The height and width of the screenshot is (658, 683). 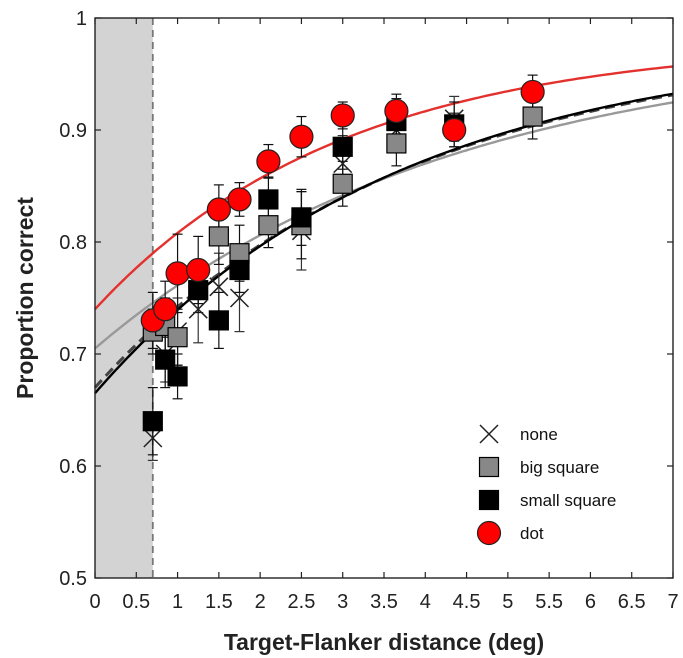 What do you see at coordinates (546, 485) in the screenshot?
I see `legend: none big square small square dot` at bounding box center [546, 485].